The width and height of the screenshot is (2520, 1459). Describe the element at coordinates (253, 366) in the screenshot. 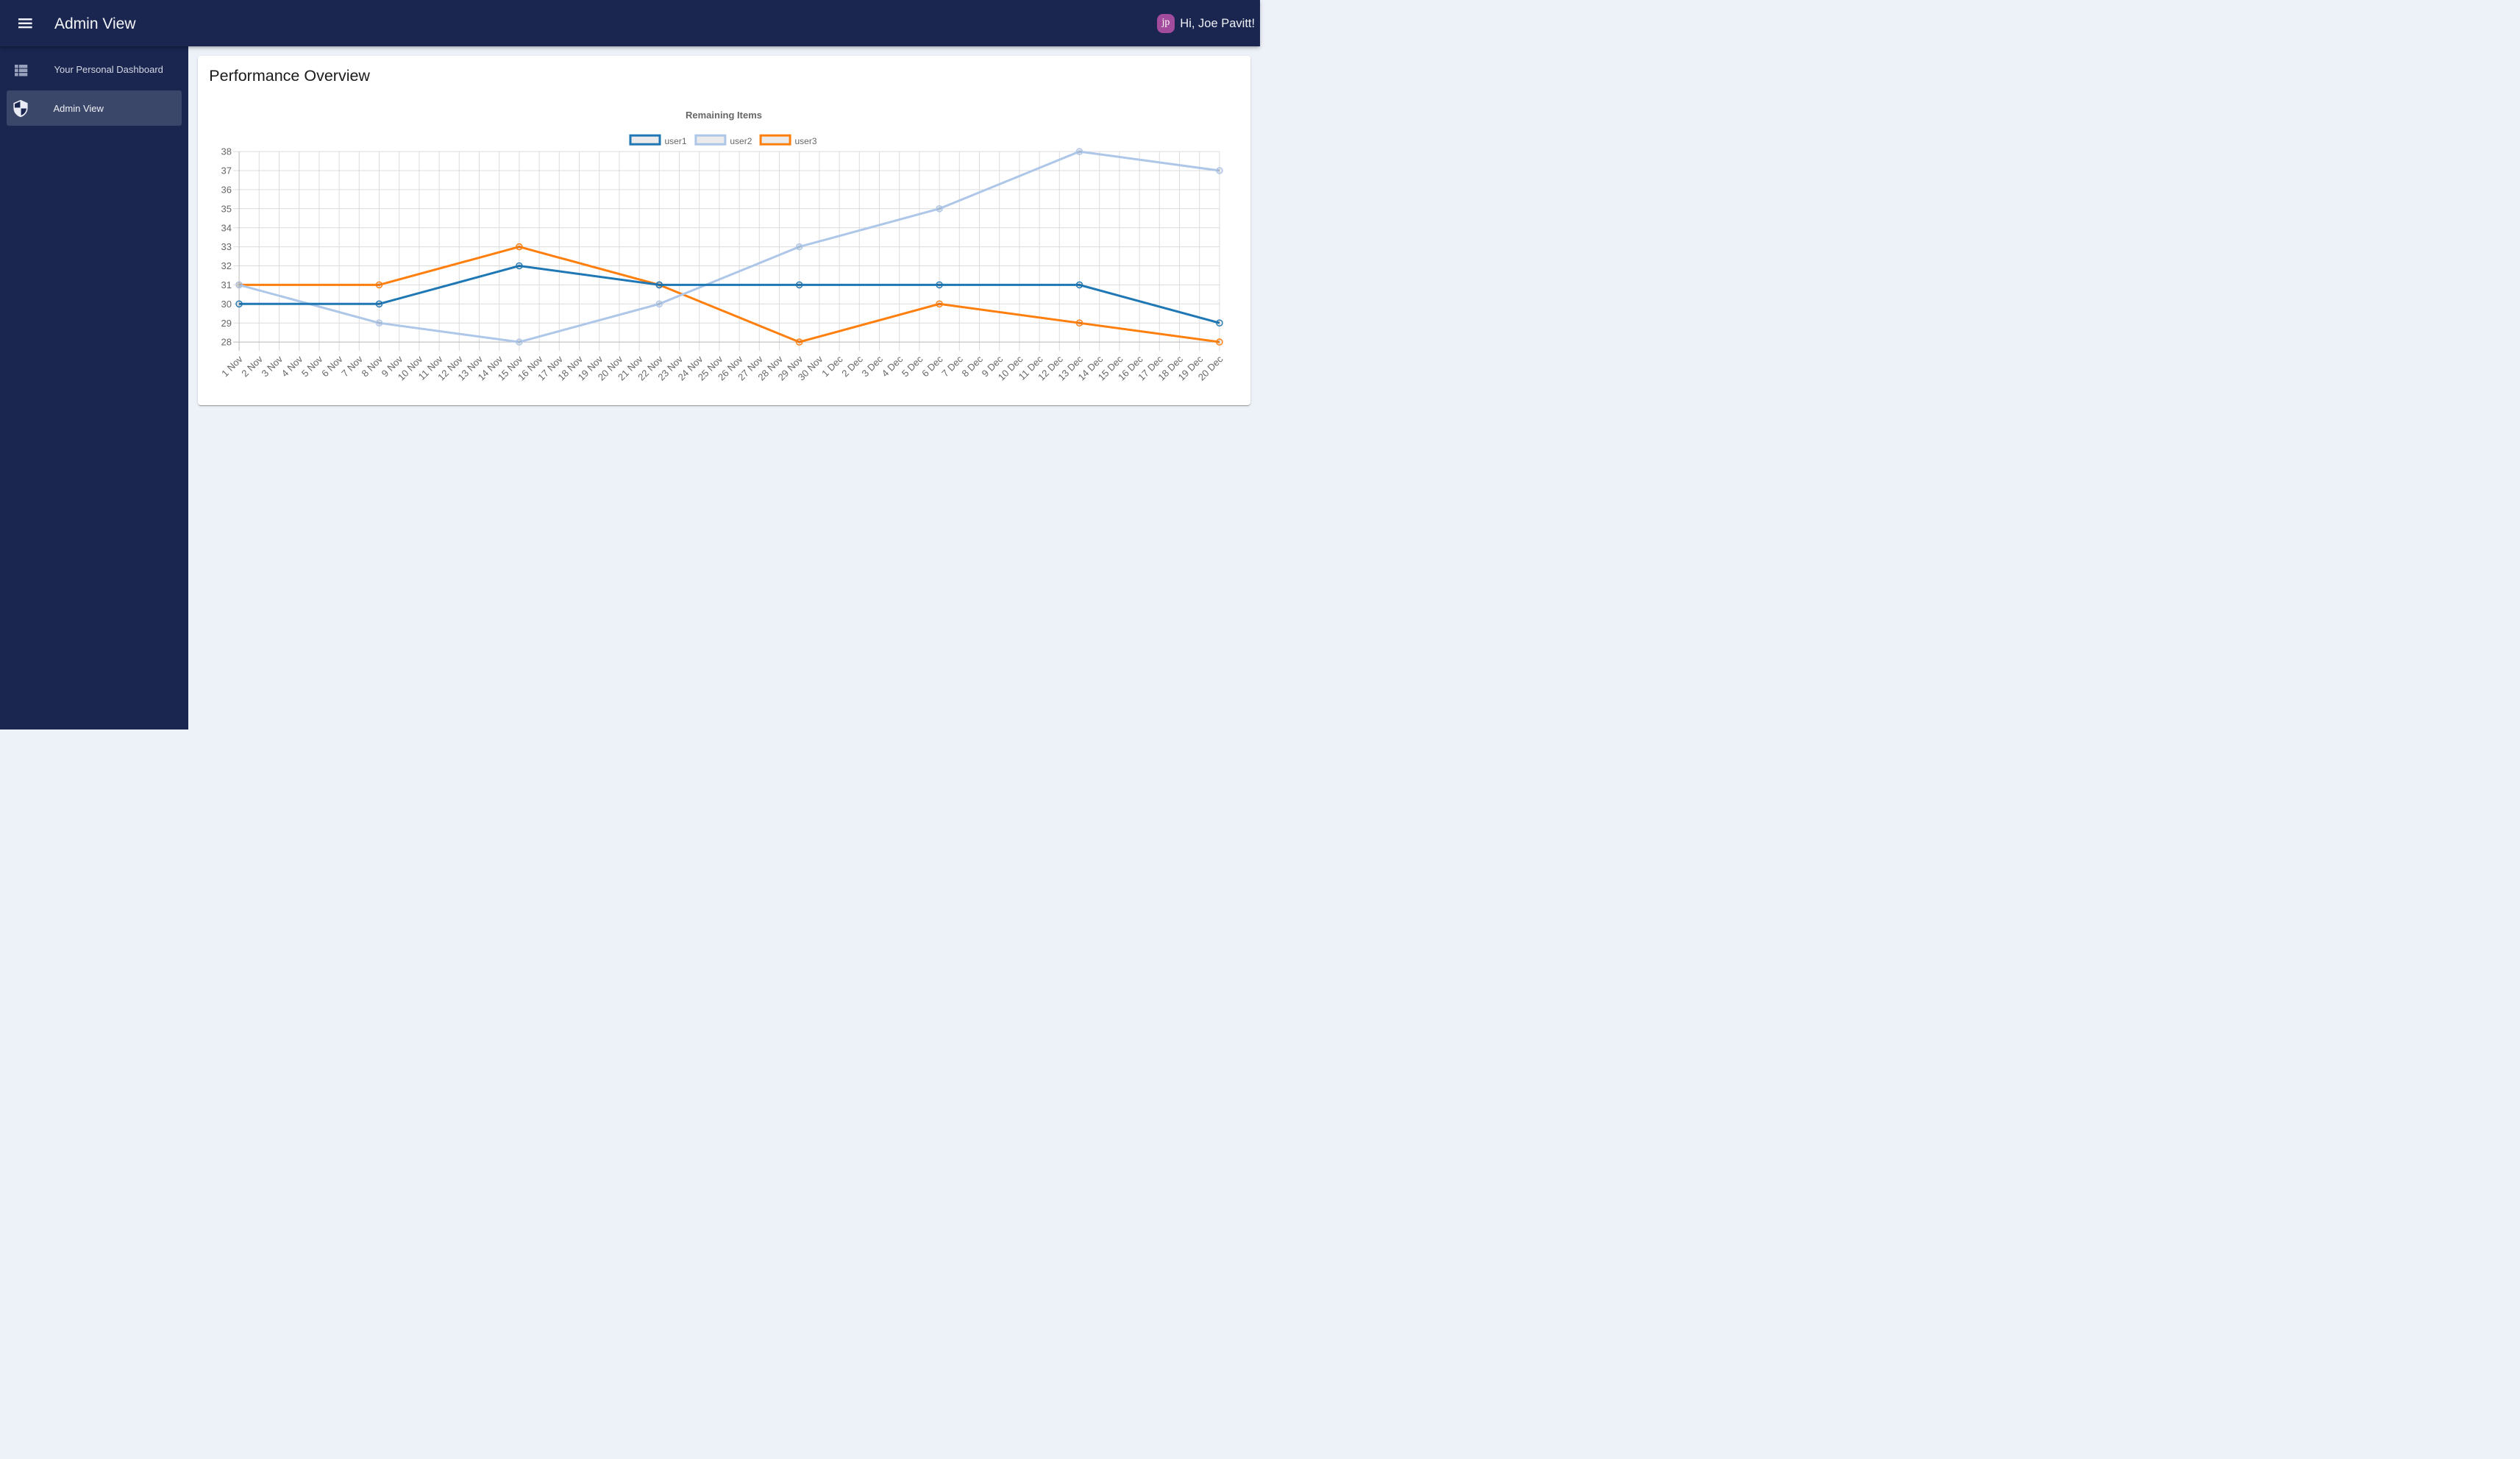

I see `svg-text: 2 Nov` at that location.